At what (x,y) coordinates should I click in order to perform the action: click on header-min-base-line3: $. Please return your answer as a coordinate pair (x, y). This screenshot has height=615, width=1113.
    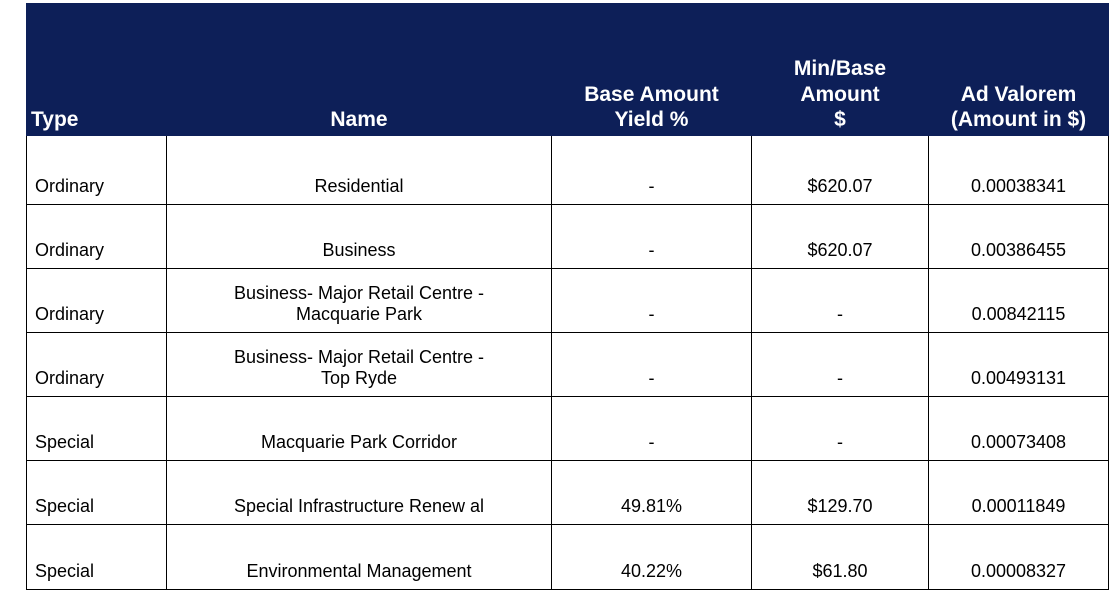
    Looking at the image, I should click on (840, 119).